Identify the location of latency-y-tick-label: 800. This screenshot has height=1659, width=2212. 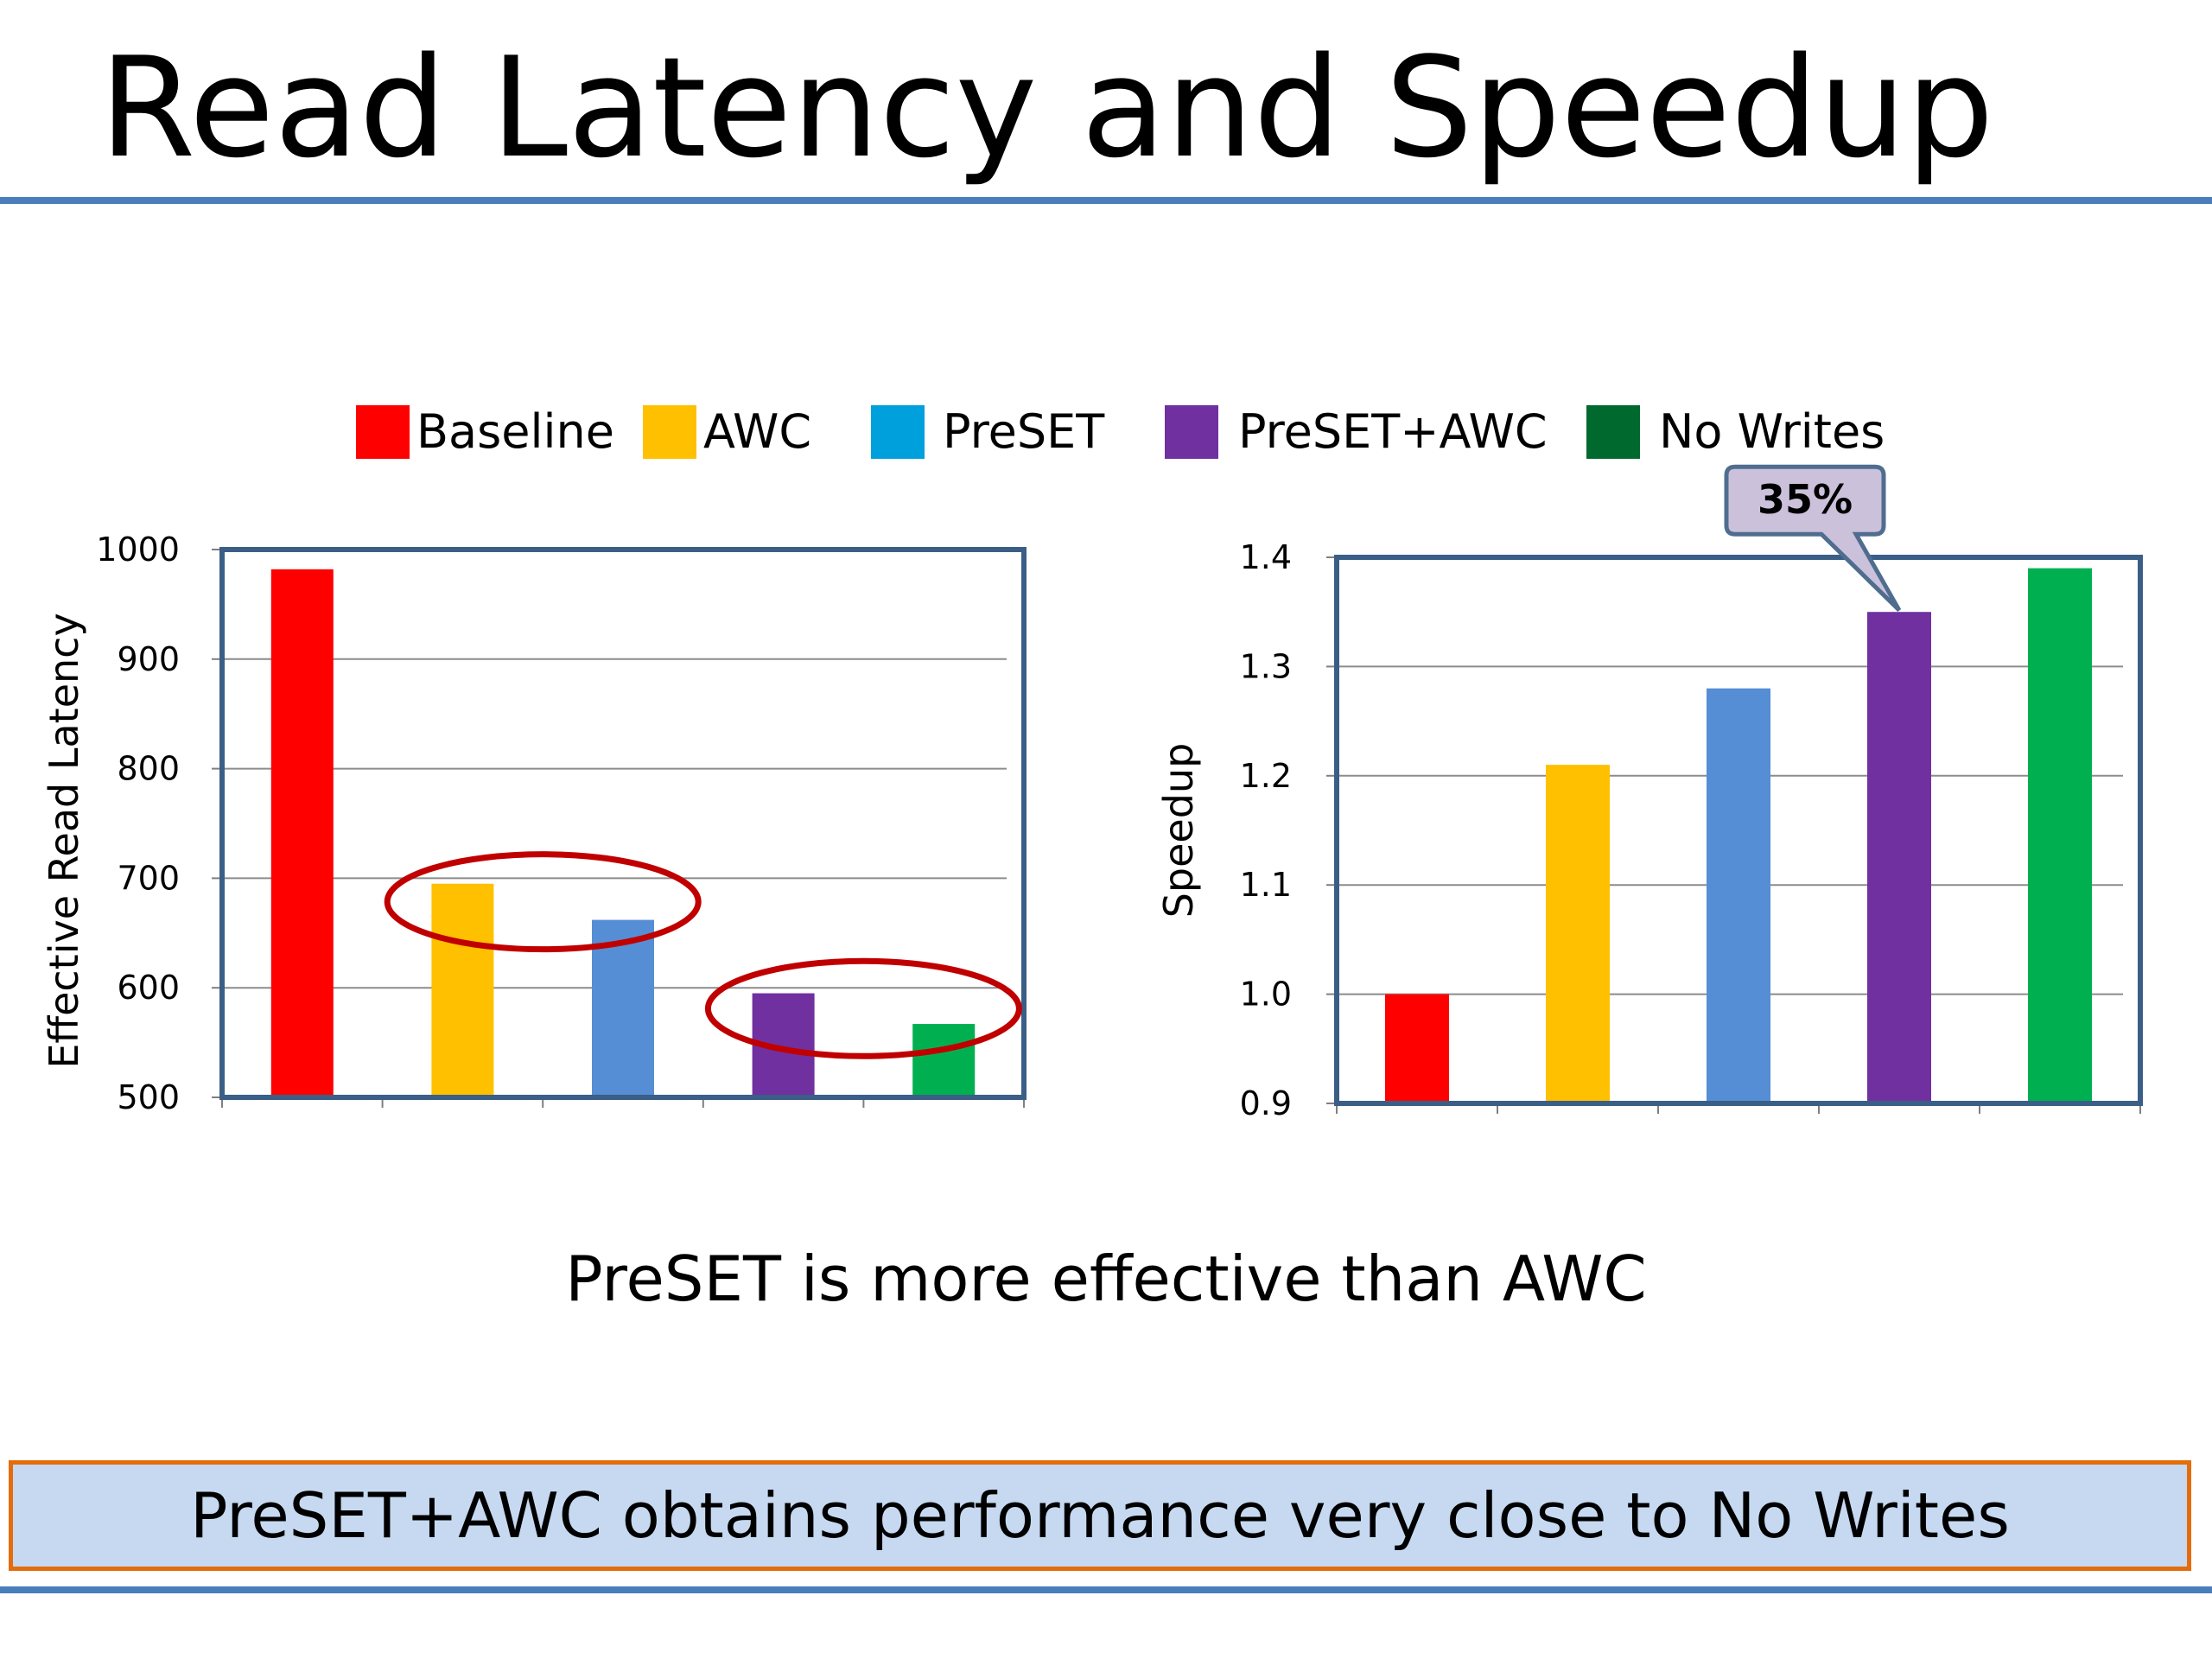
(148, 769).